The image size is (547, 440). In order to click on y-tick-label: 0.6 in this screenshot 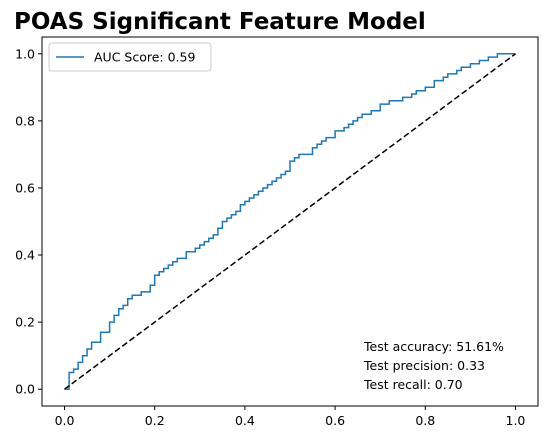, I will do `click(25, 187)`.